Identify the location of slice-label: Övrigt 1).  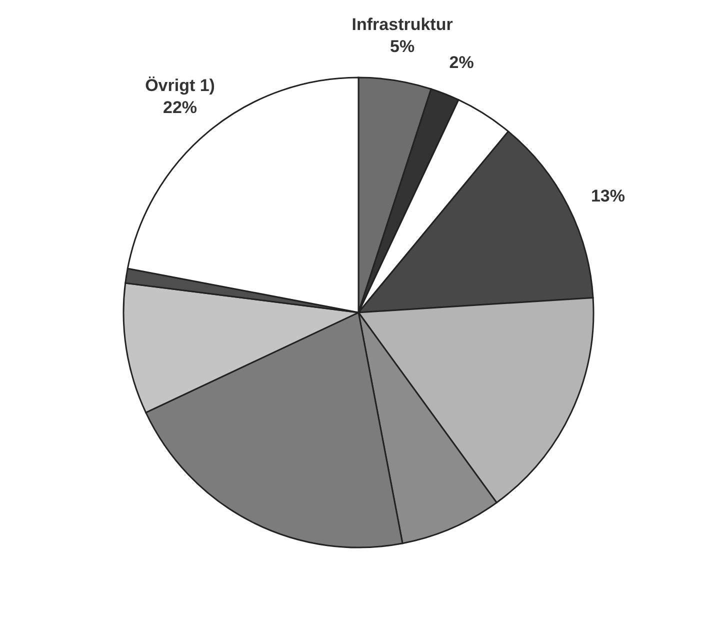
(180, 85).